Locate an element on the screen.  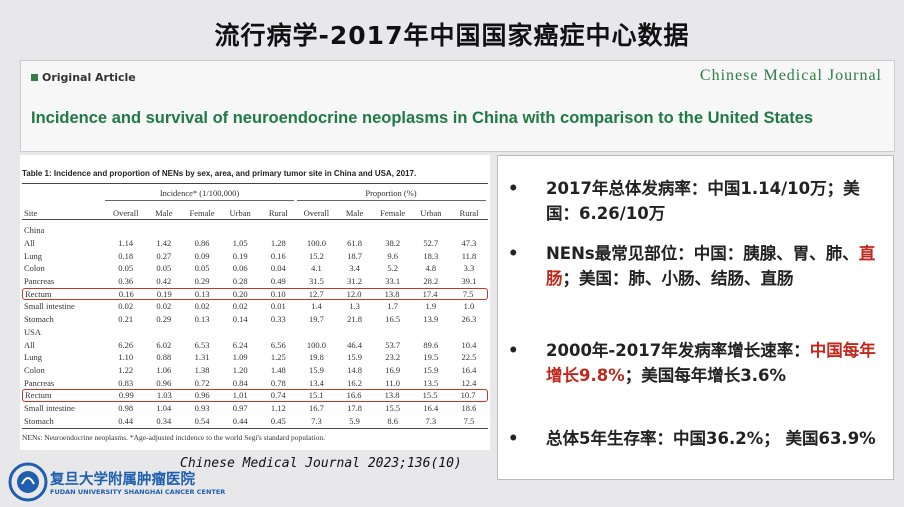
cell: 15.2 is located at coordinates (316, 255).